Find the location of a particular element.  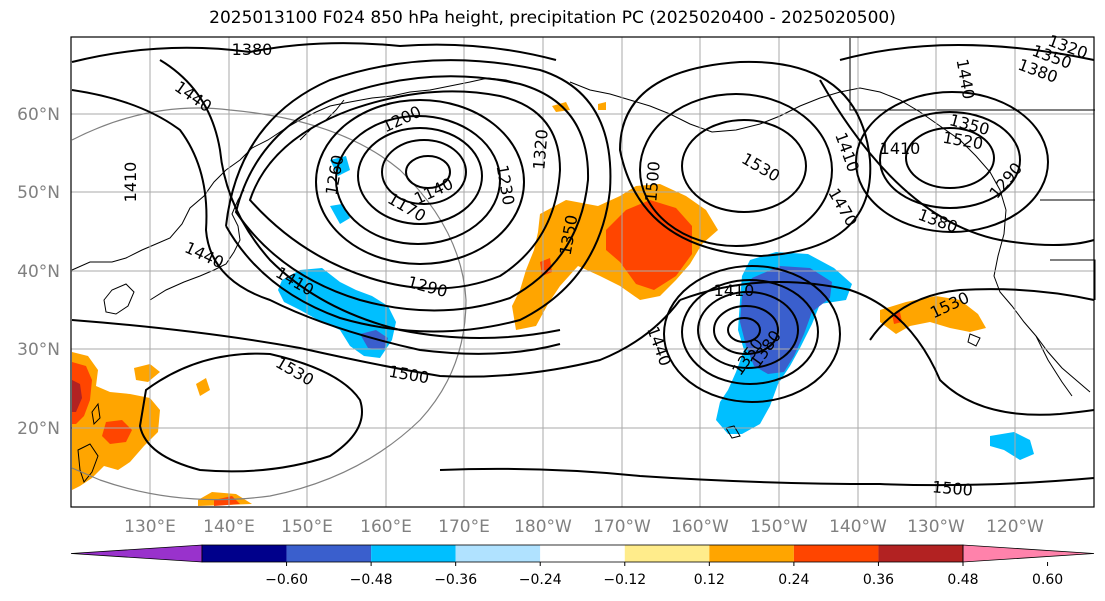

colorbar-tick-label: −0.60 is located at coordinates (286, 580).